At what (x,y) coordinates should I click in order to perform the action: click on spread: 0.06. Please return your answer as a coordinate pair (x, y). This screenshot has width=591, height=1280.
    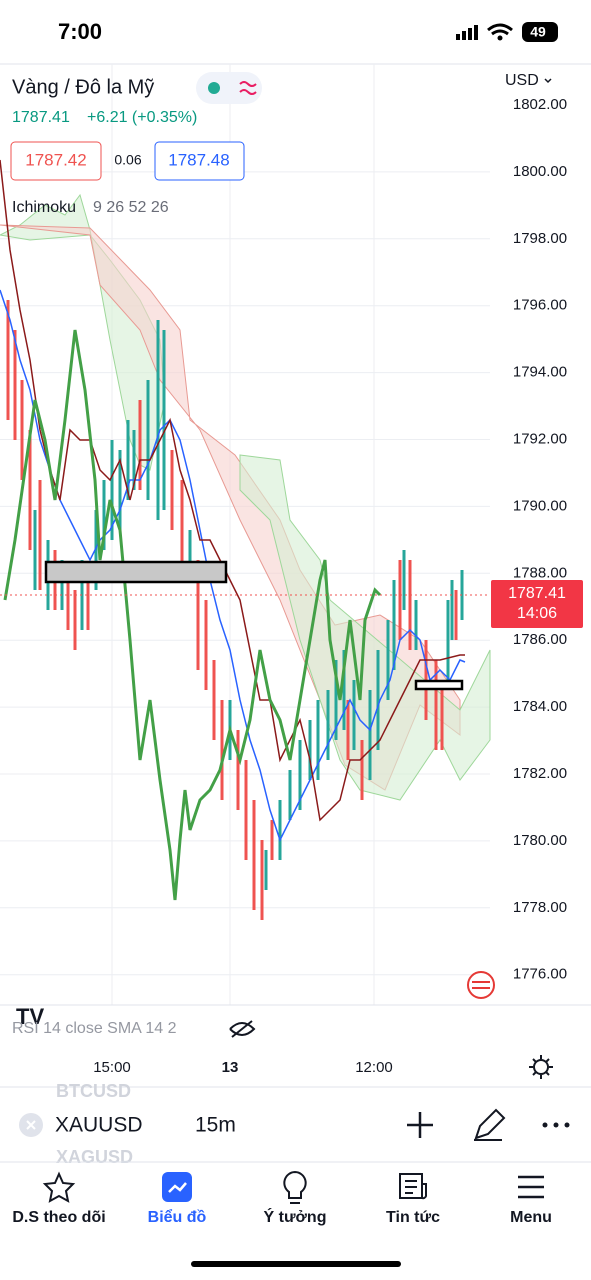
    Looking at the image, I should click on (127, 160).